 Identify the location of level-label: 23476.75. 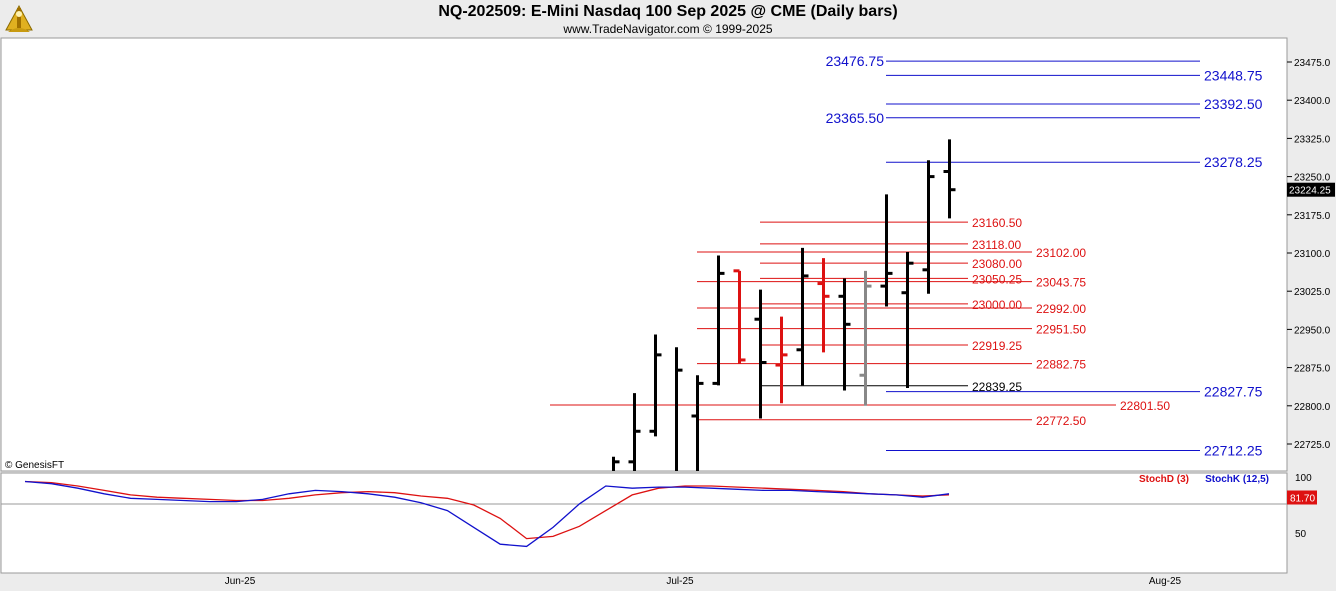
(855, 61).